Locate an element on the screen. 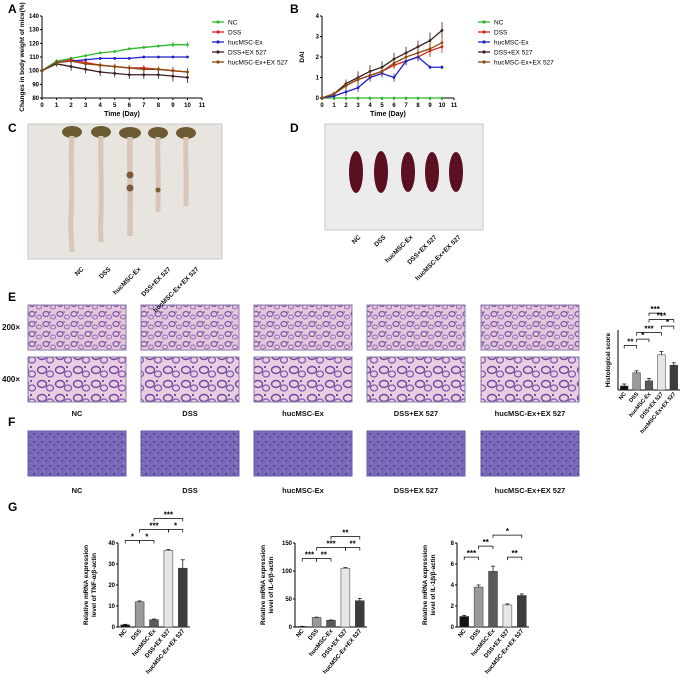  y-axis-label: level of IL-6/β-actin is located at coordinates (271, 584).